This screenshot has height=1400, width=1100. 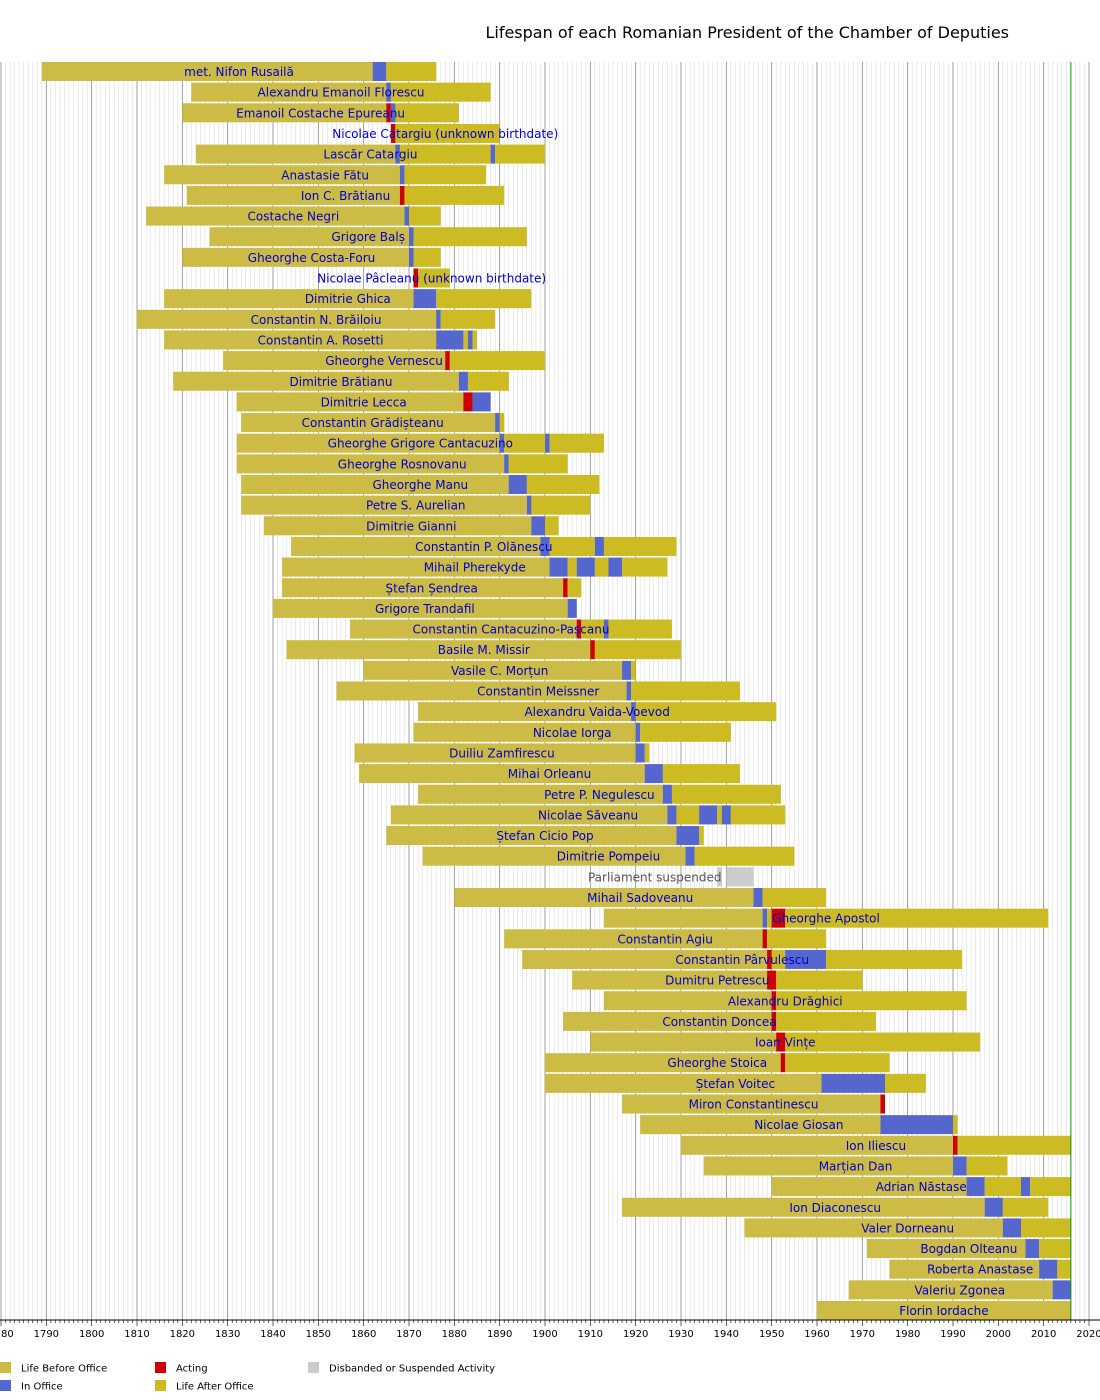 I want to click on bar-row: Anastasie Fătu, so click(x=325, y=175).